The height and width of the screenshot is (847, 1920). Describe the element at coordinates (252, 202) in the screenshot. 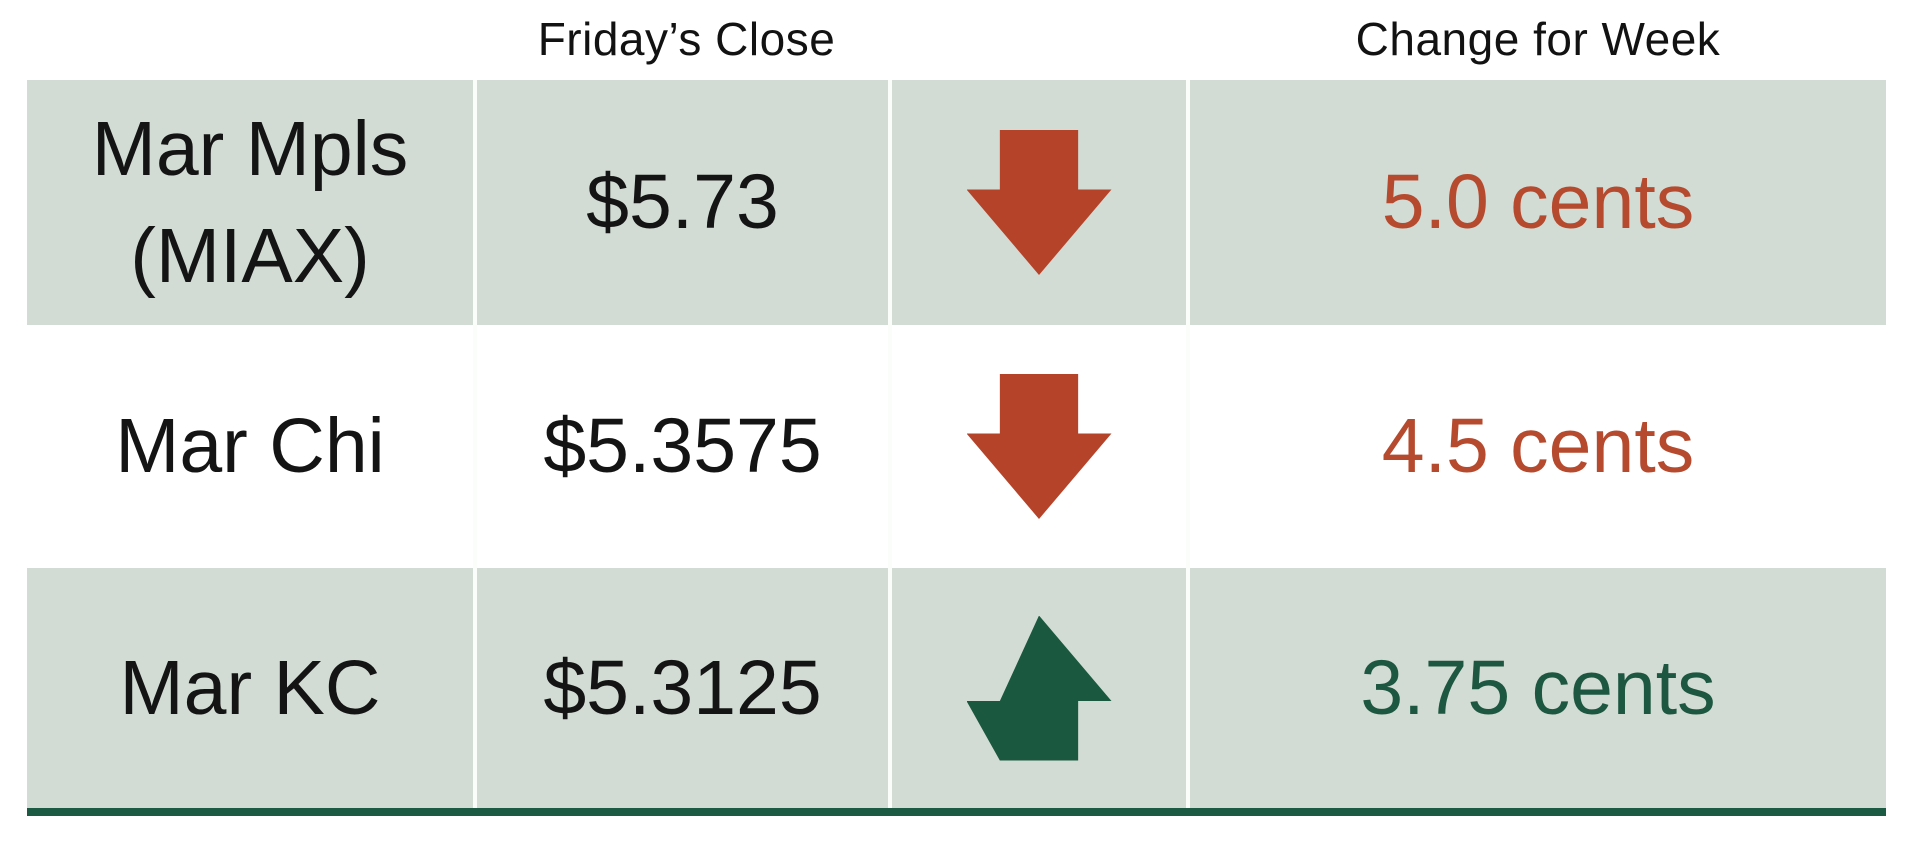

I see `contract-cell: Mar Mpls (MIAX)` at that location.